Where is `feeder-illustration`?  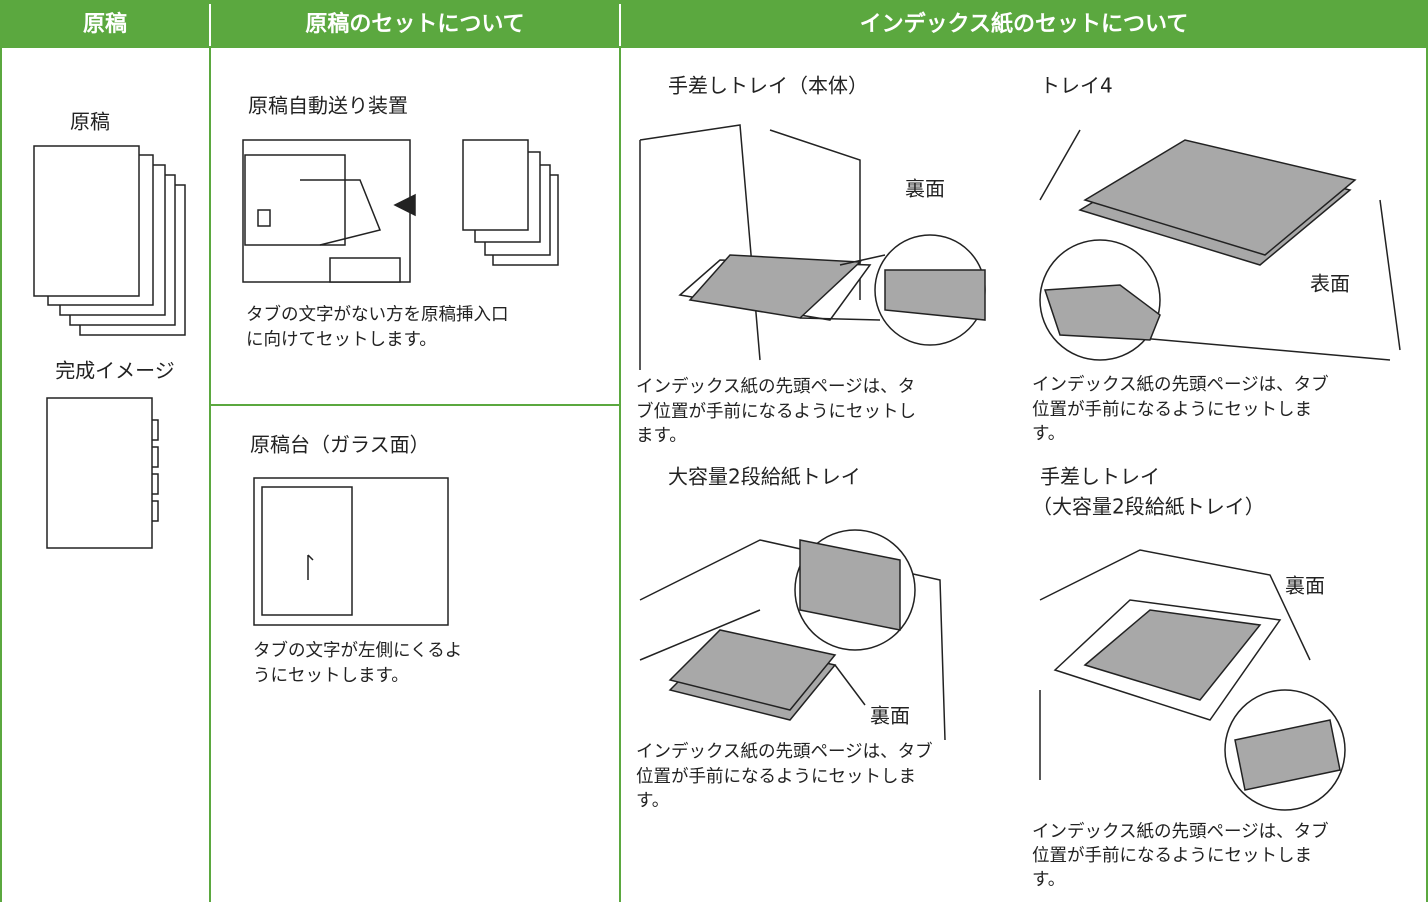
feeder-illustration is located at coordinates (400, 211).